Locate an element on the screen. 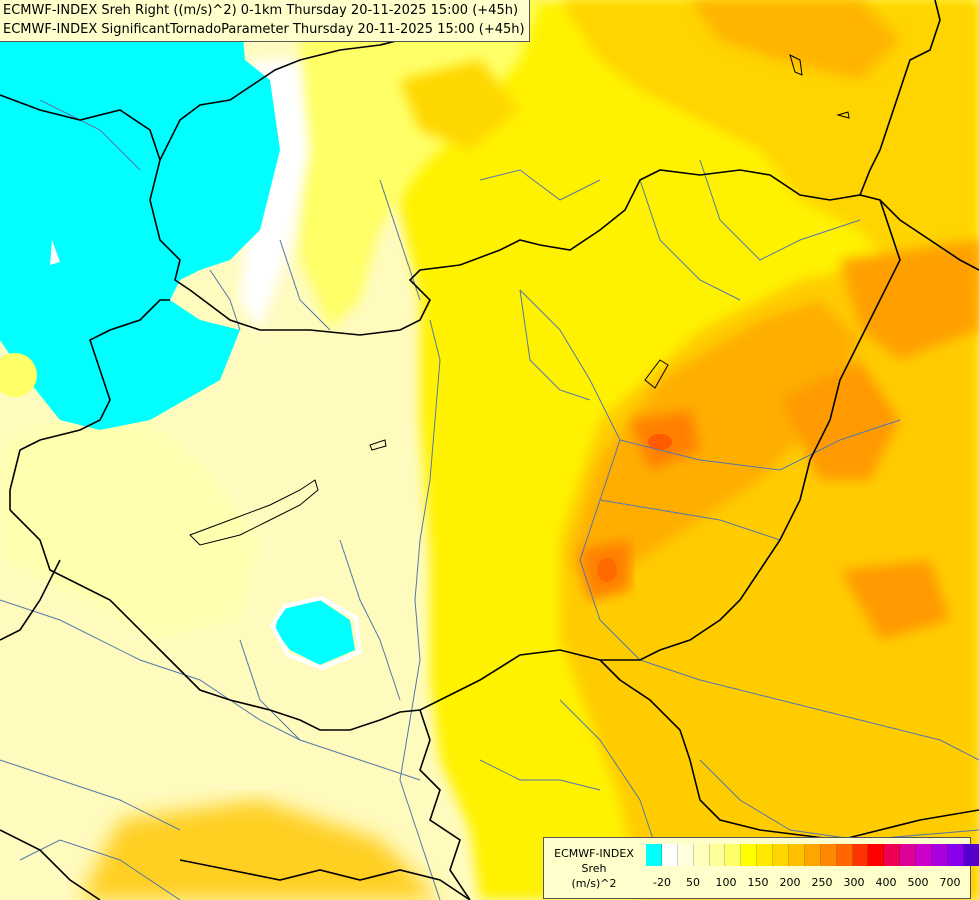 The width and height of the screenshot is (979, 900). sreh-zone-white-ring is located at coordinates (316, 633).